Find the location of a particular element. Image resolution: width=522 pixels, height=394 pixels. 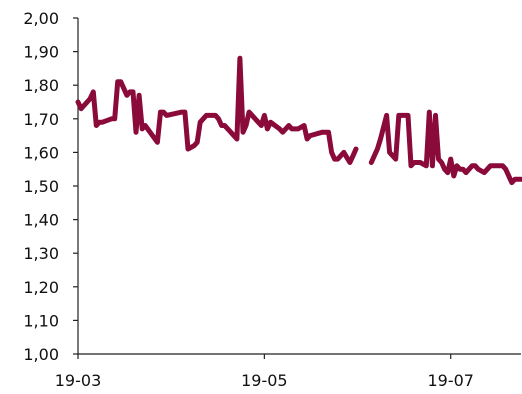

y-tick-label: 1,80 is located at coordinates (41, 85).